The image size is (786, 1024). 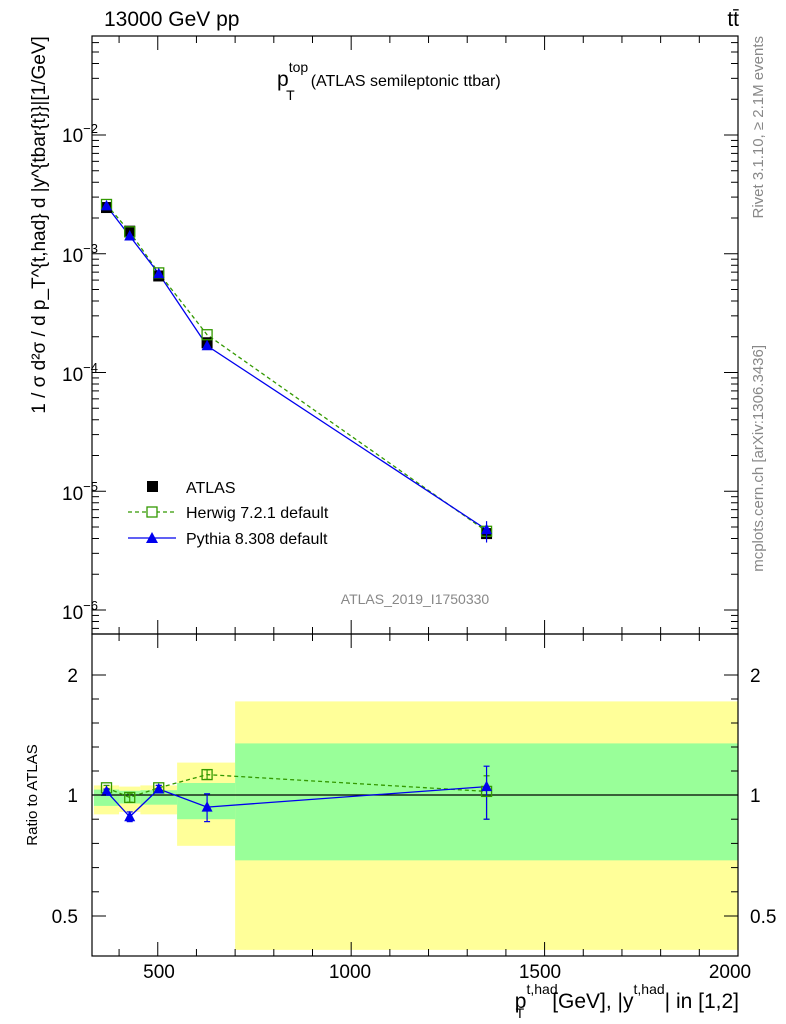 What do you see at coordinates (80, 611) in the screenshot?
I see `ytick-label-1e-6: 10⁻⁶` at bounding box center [80, 611].